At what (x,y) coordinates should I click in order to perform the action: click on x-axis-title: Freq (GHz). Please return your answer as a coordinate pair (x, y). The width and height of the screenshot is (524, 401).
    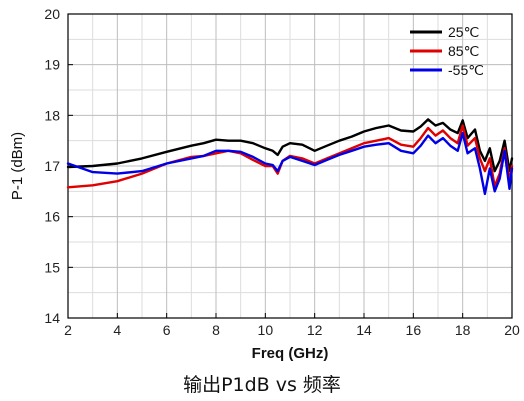
    Looking at the image, I should click on (290, 353).